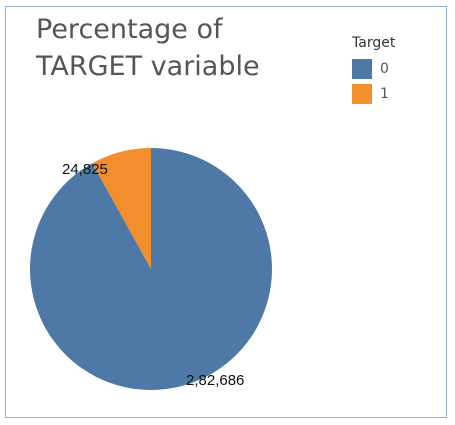 The width and height of the screenshot is (455, 425). Describe the element at coordinates (397, 94) in the screenshot. I see `legend-item-1: 1` at that location.